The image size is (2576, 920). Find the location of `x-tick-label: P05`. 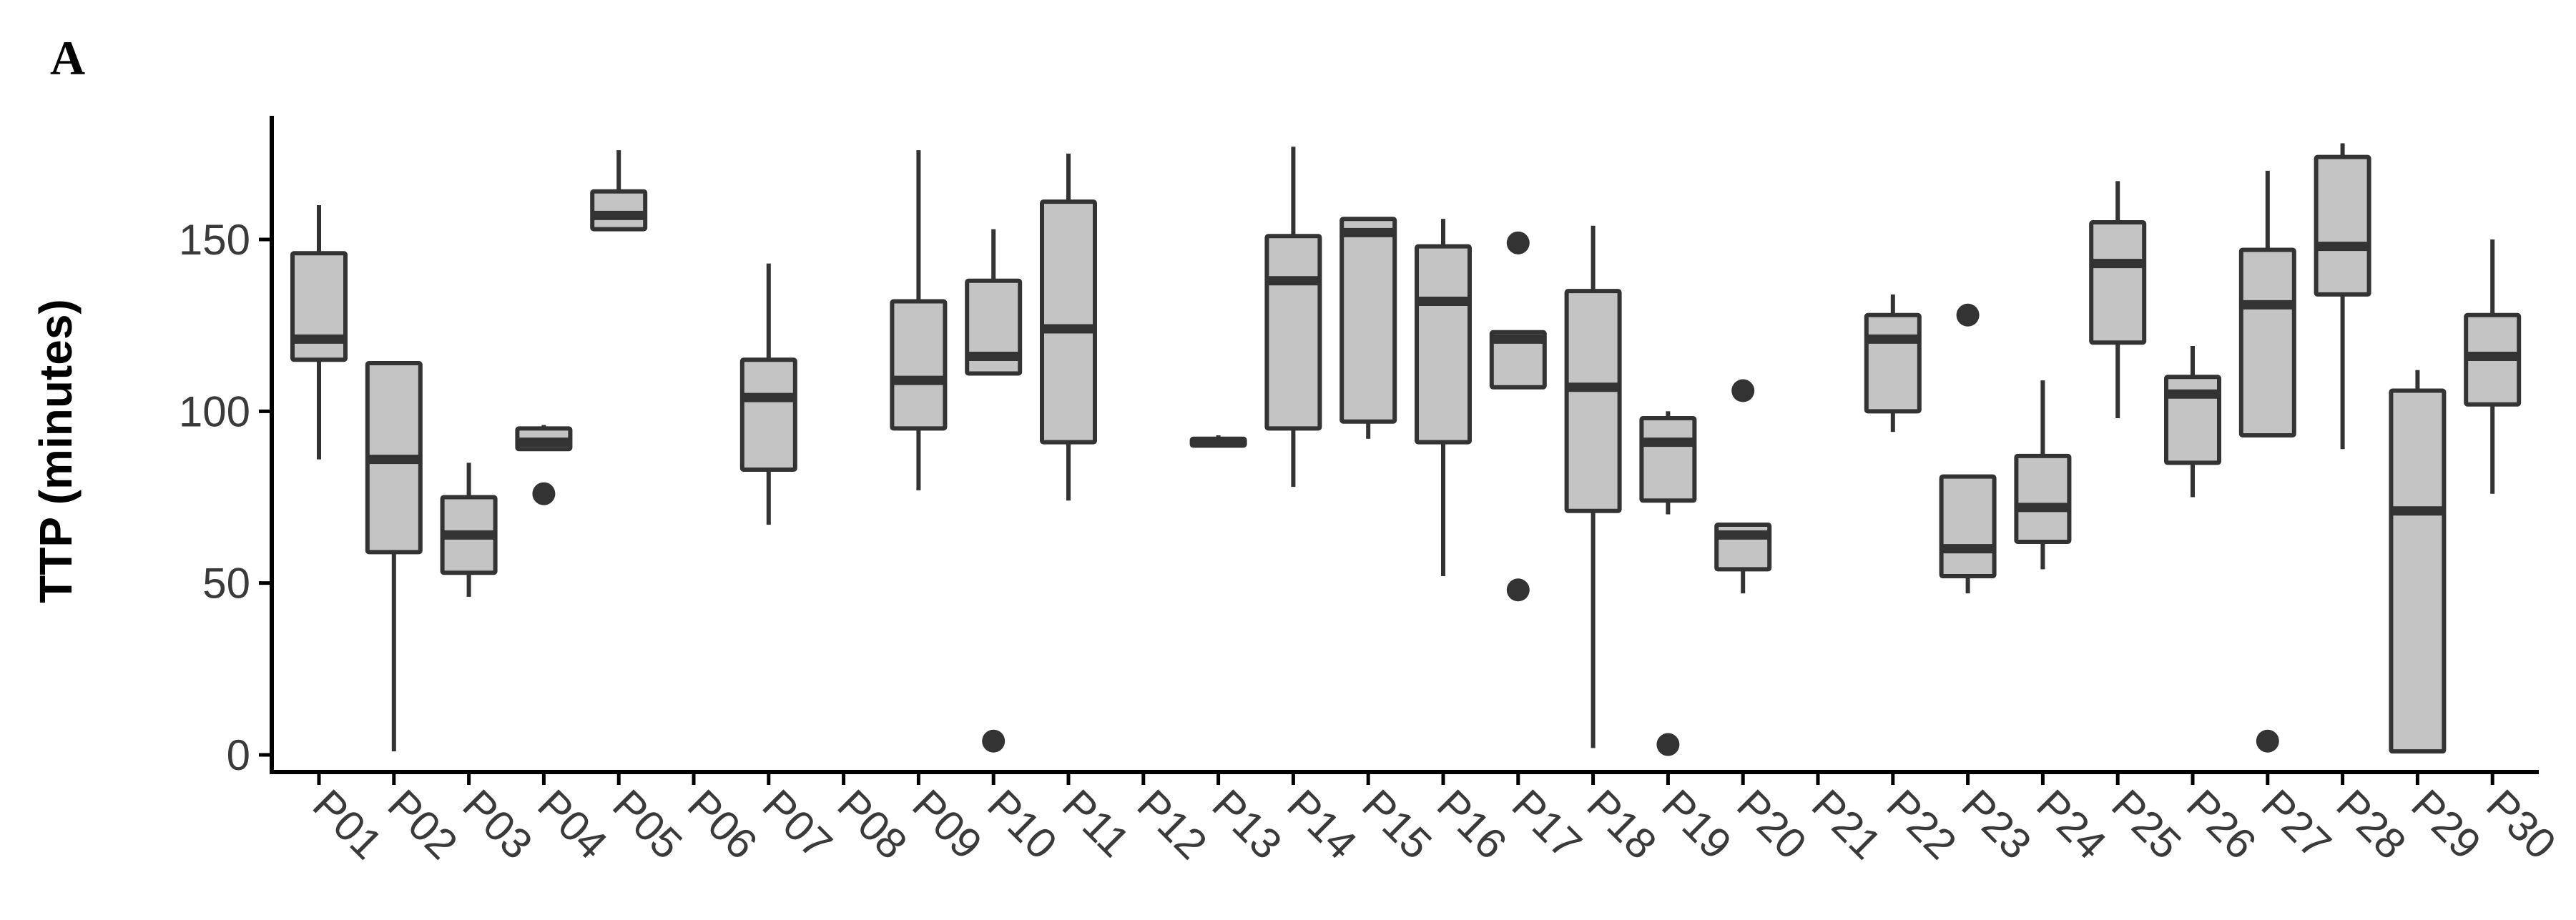

x-tick-label: P05 is located at coordinates (648, 825).